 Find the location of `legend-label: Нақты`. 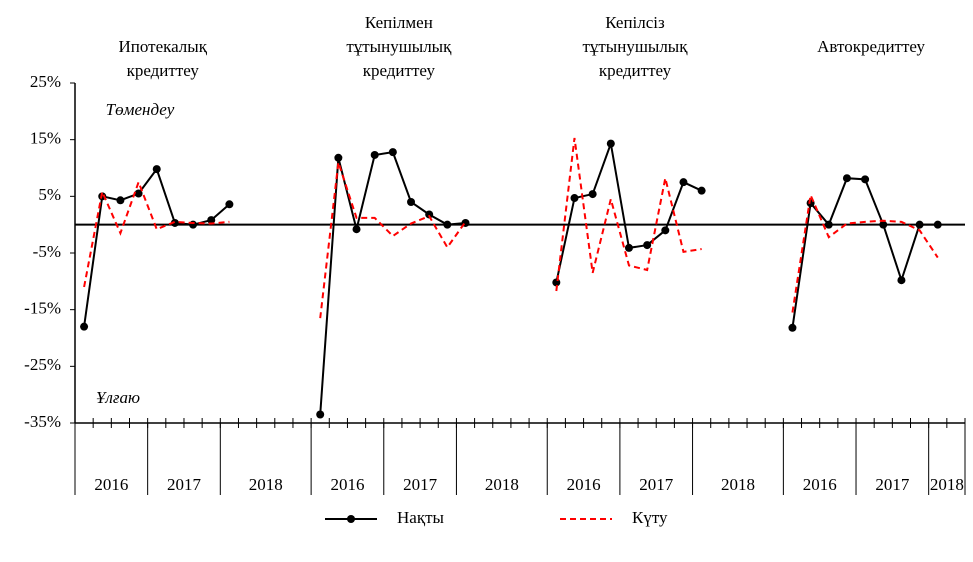

legend-label: Нақты is located at coordinates (421, 517).